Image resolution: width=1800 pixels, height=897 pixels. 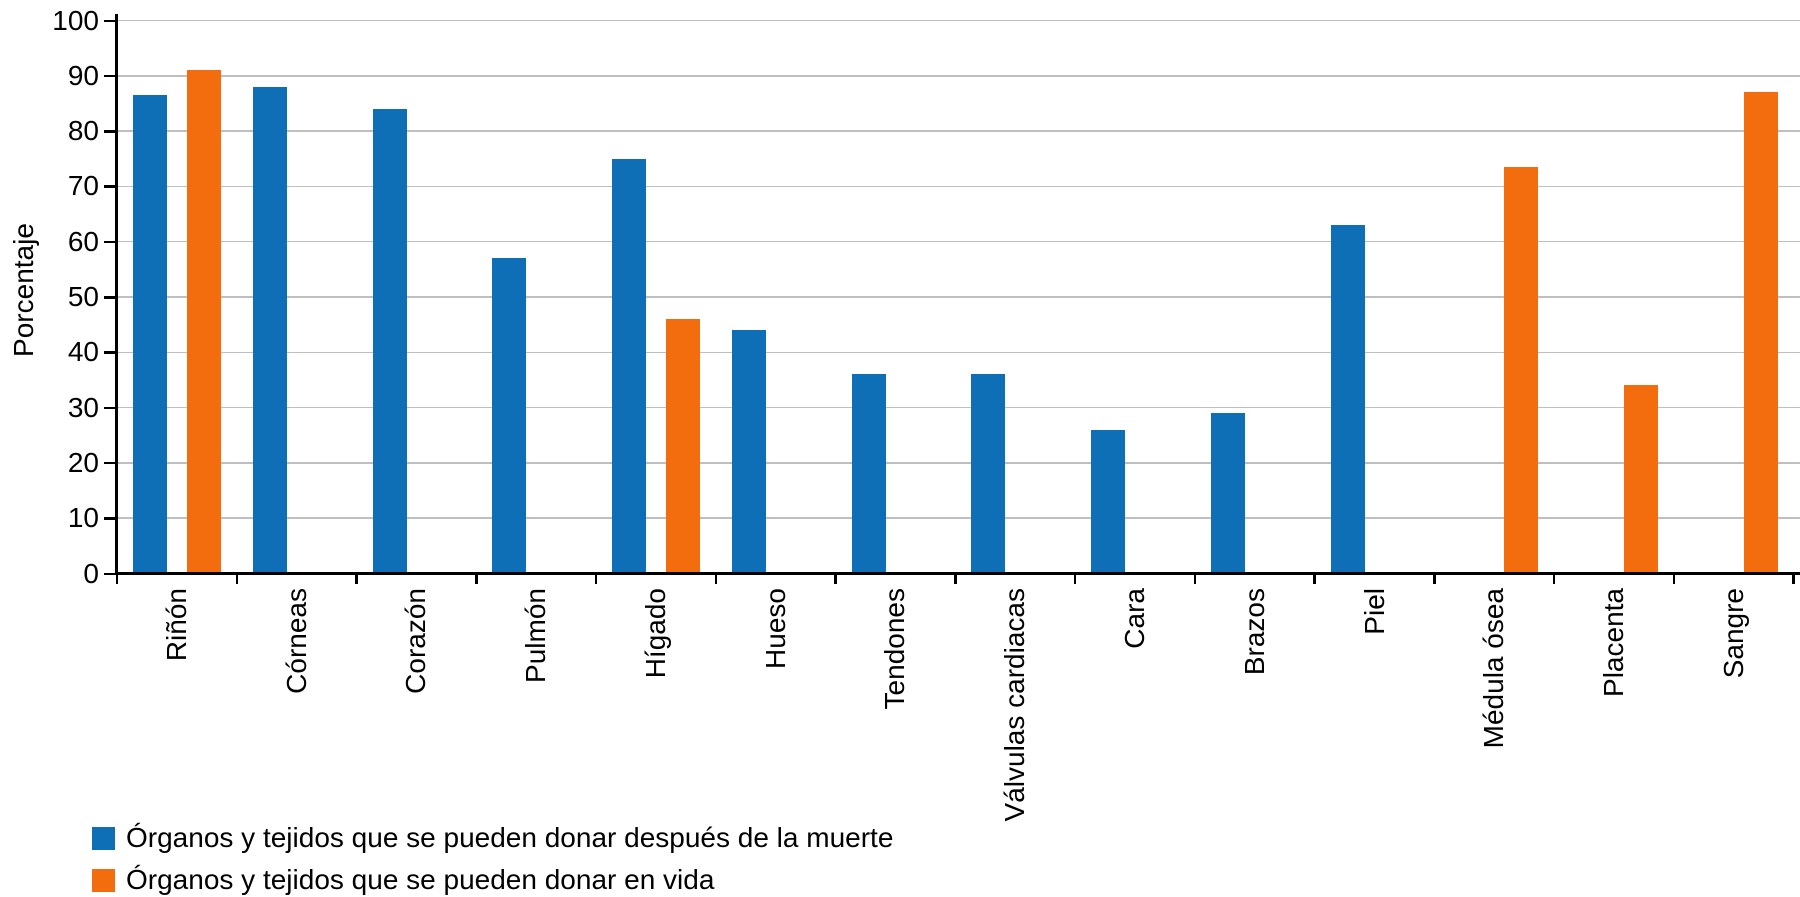 I want to click on x-label-0: Riñón, so click(x=176, y=625).